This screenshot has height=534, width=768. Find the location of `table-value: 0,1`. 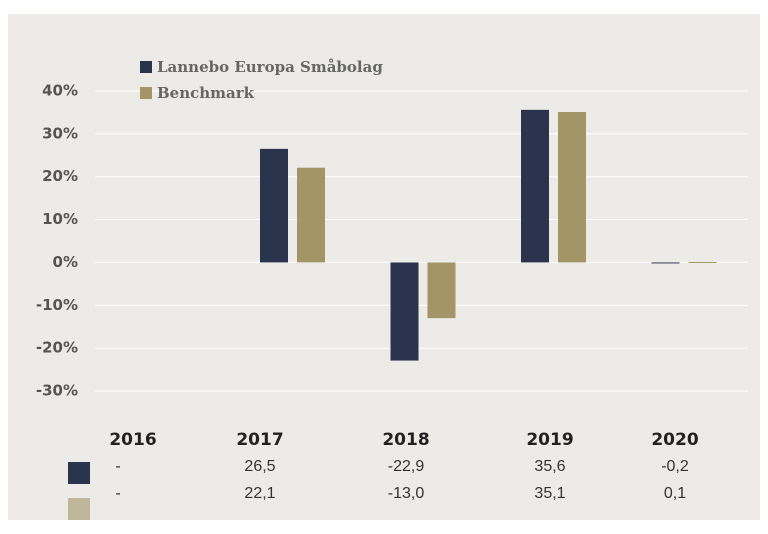

table-value: 0,1 is located at coordinates (675, 493).